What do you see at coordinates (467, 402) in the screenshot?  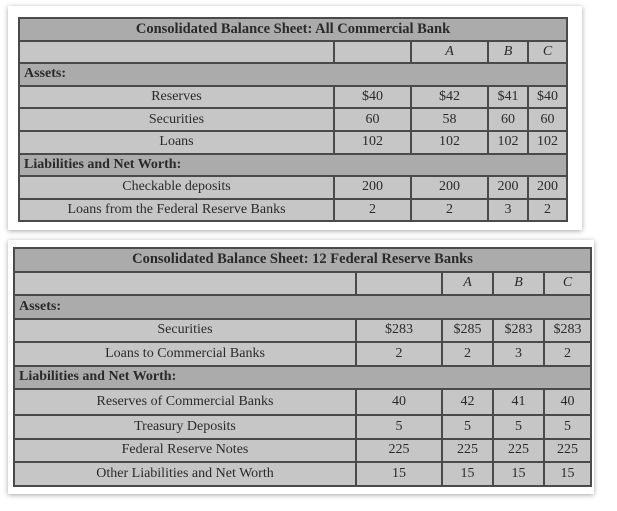 I see `value-cell: 42` at bounding box center [467, 402].